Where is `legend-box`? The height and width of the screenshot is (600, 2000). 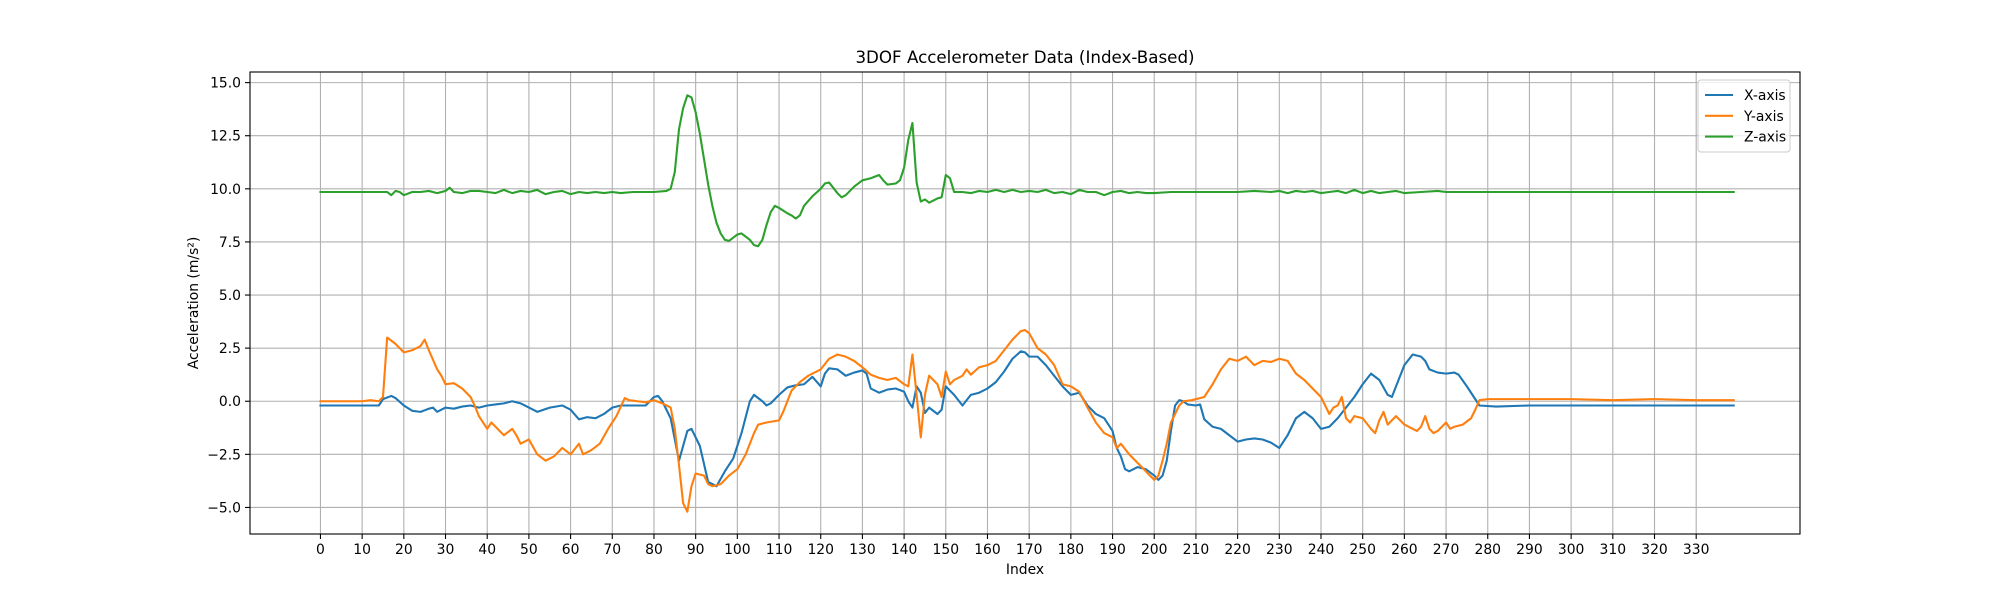 legend-box is located at coordinates (1744, 116).